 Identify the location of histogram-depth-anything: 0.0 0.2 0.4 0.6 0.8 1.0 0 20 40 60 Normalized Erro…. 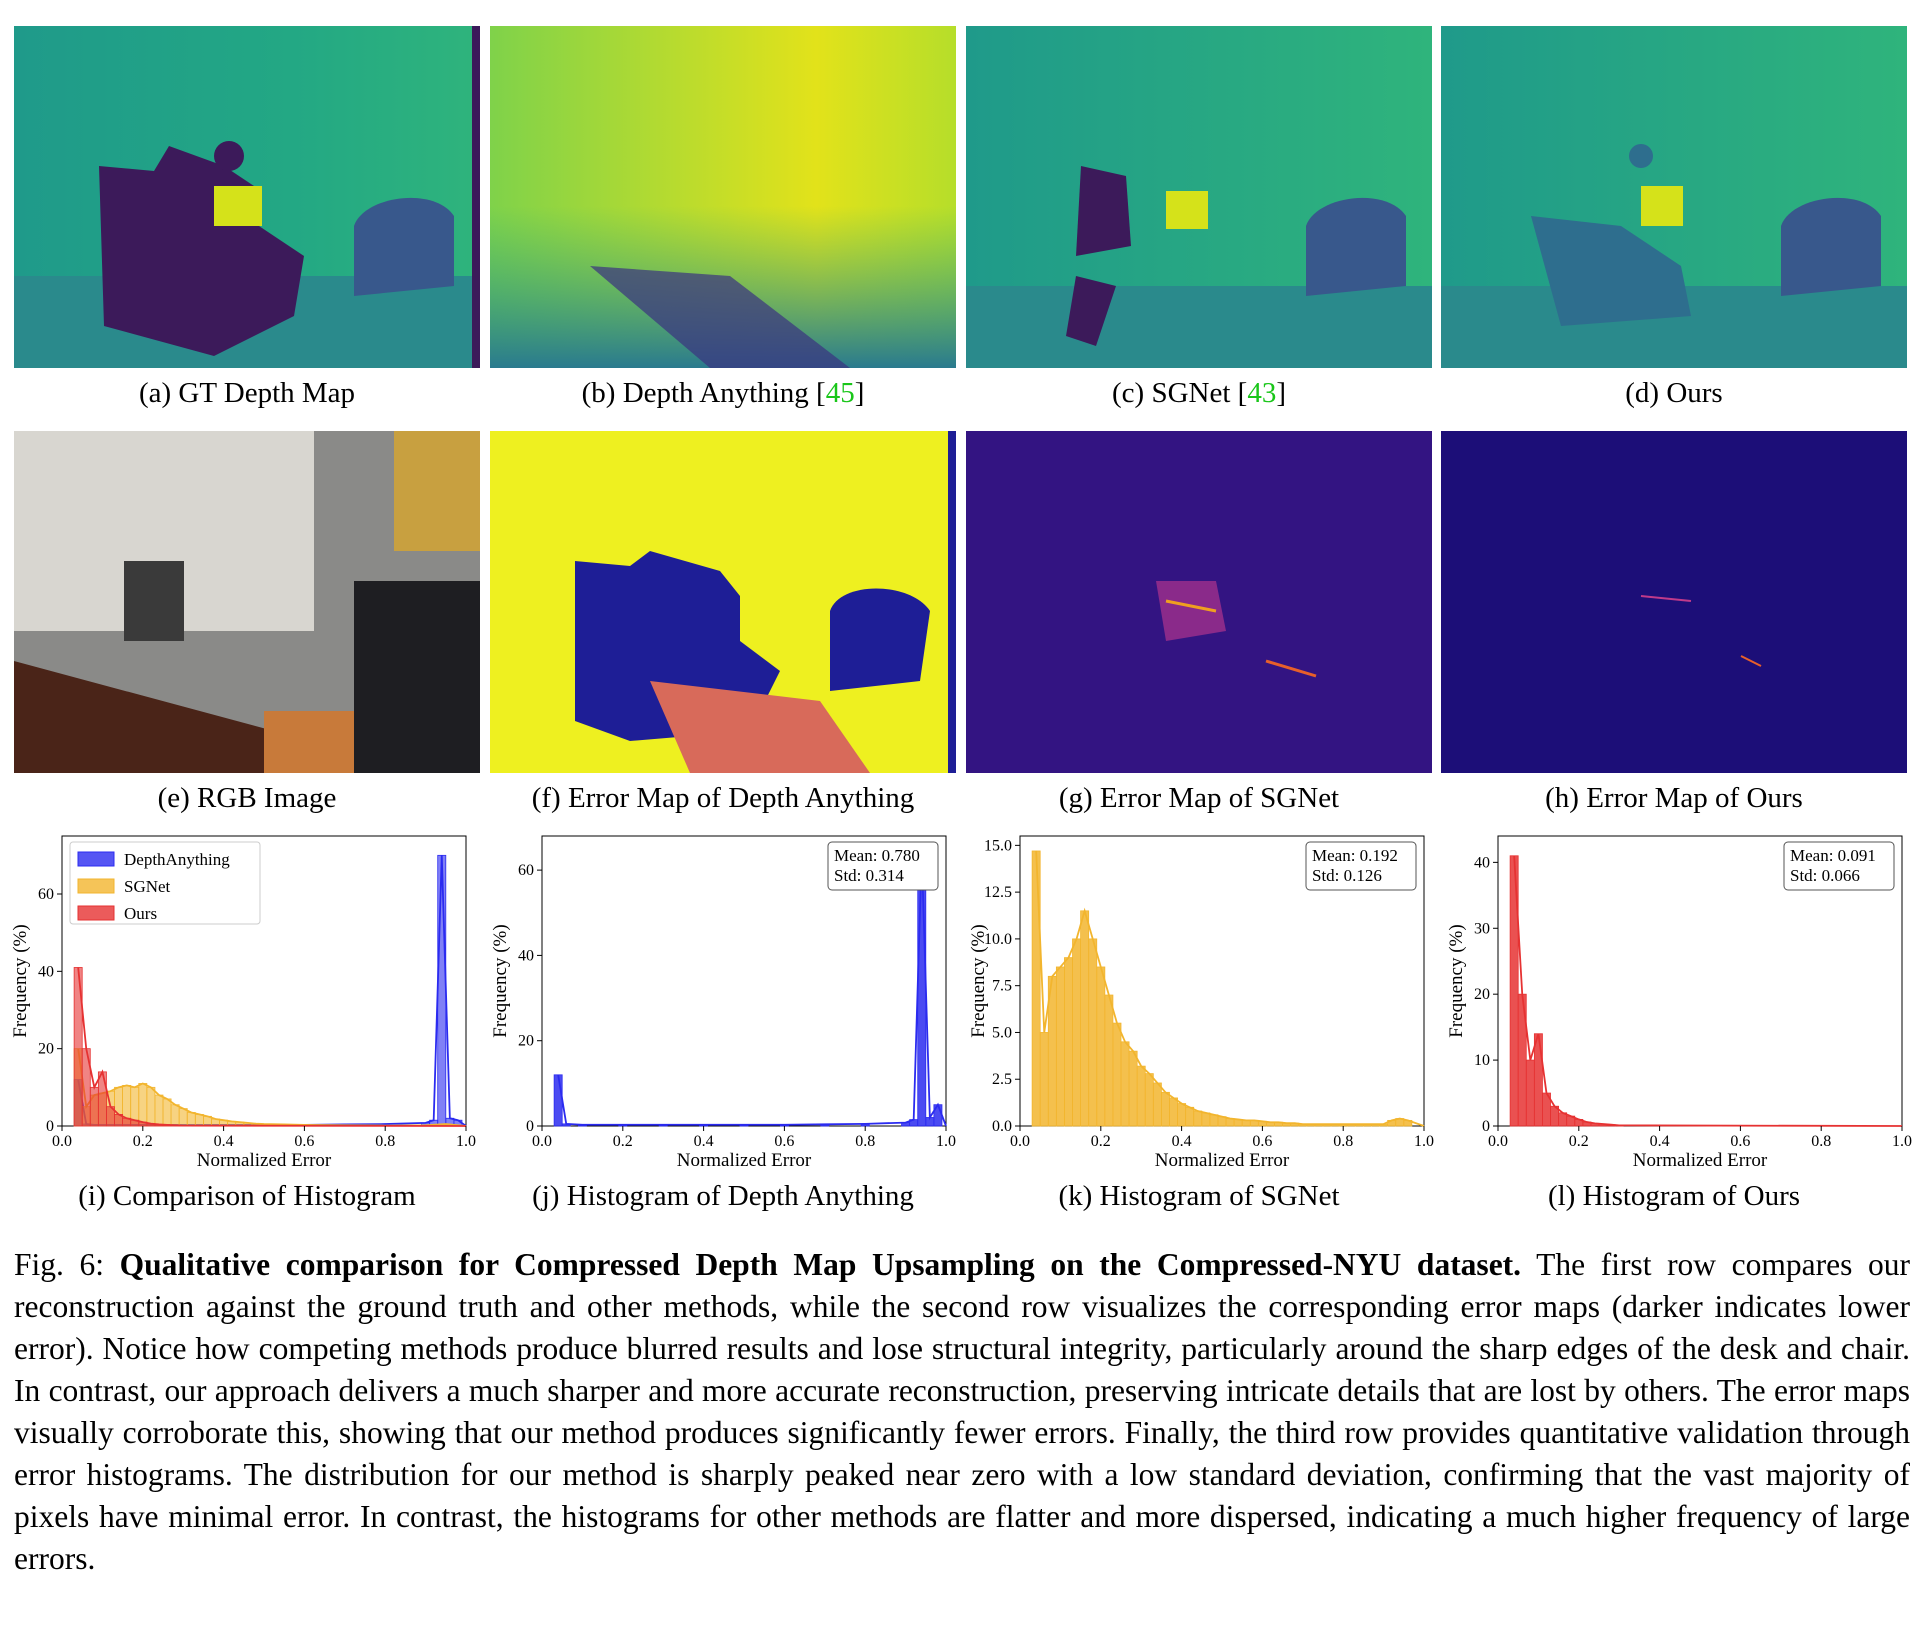
(723, 1003).